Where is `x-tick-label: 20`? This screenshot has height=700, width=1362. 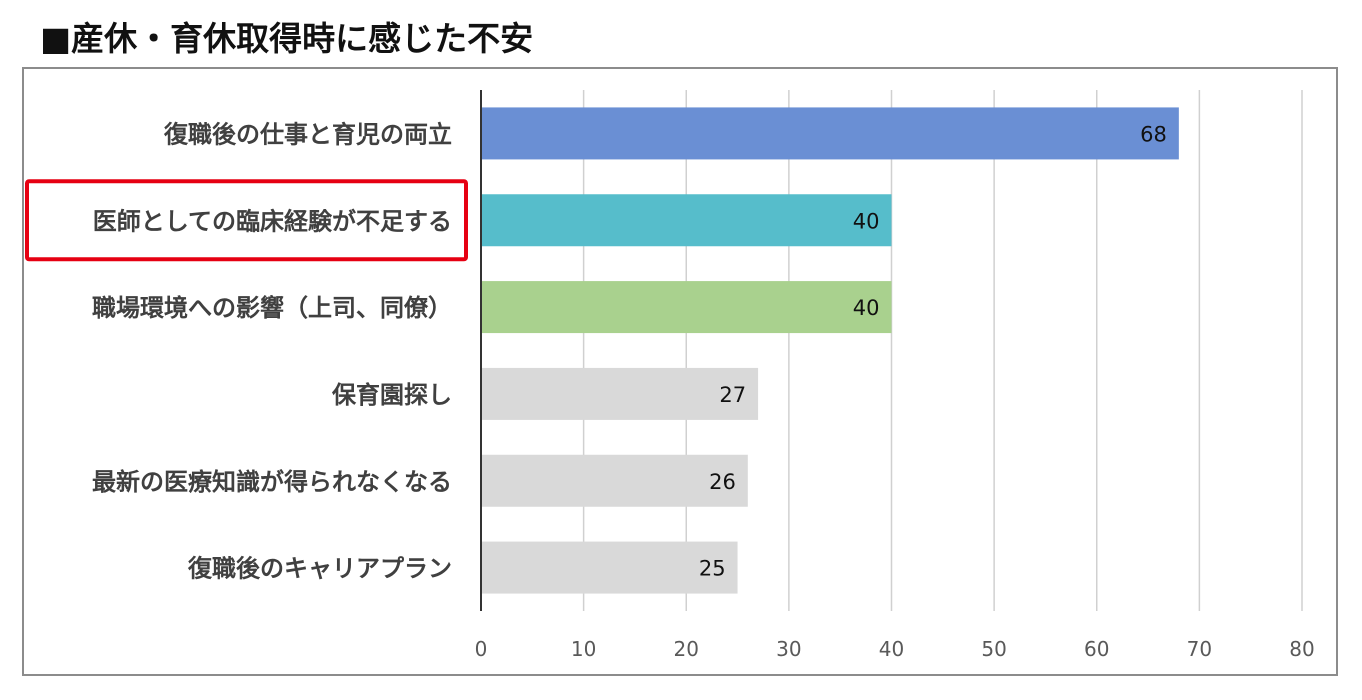 x-tick-label: 20 is located at coordinates (686, 649).